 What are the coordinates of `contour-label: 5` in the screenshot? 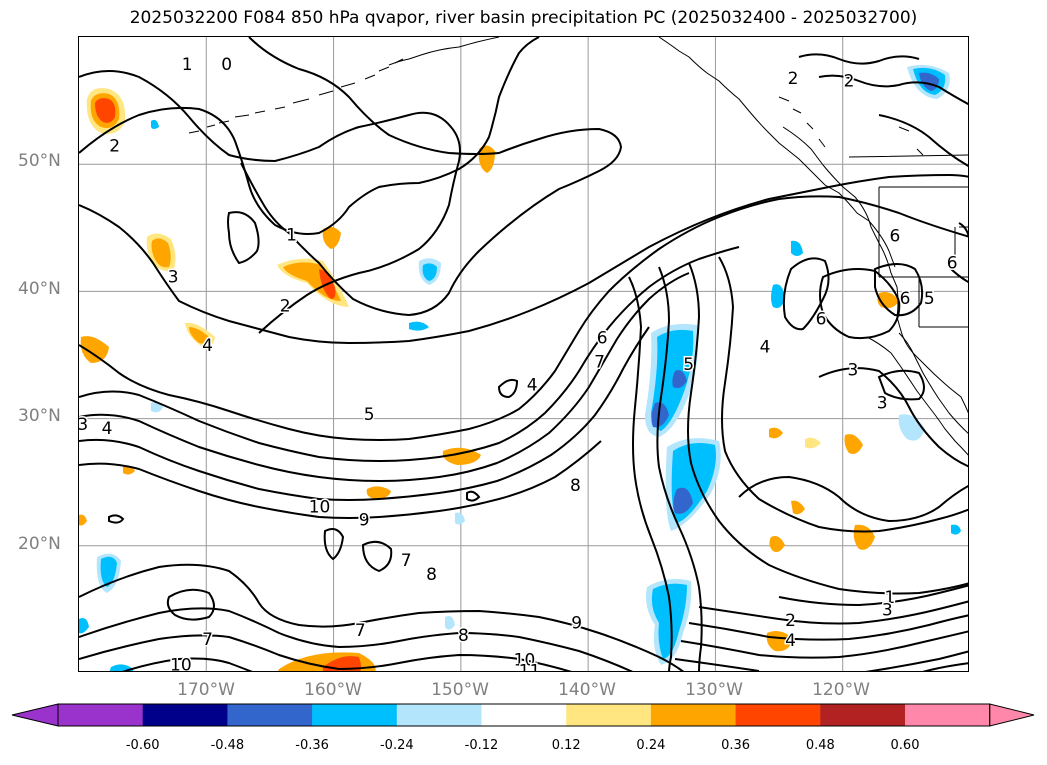 It's located at (688, 365).